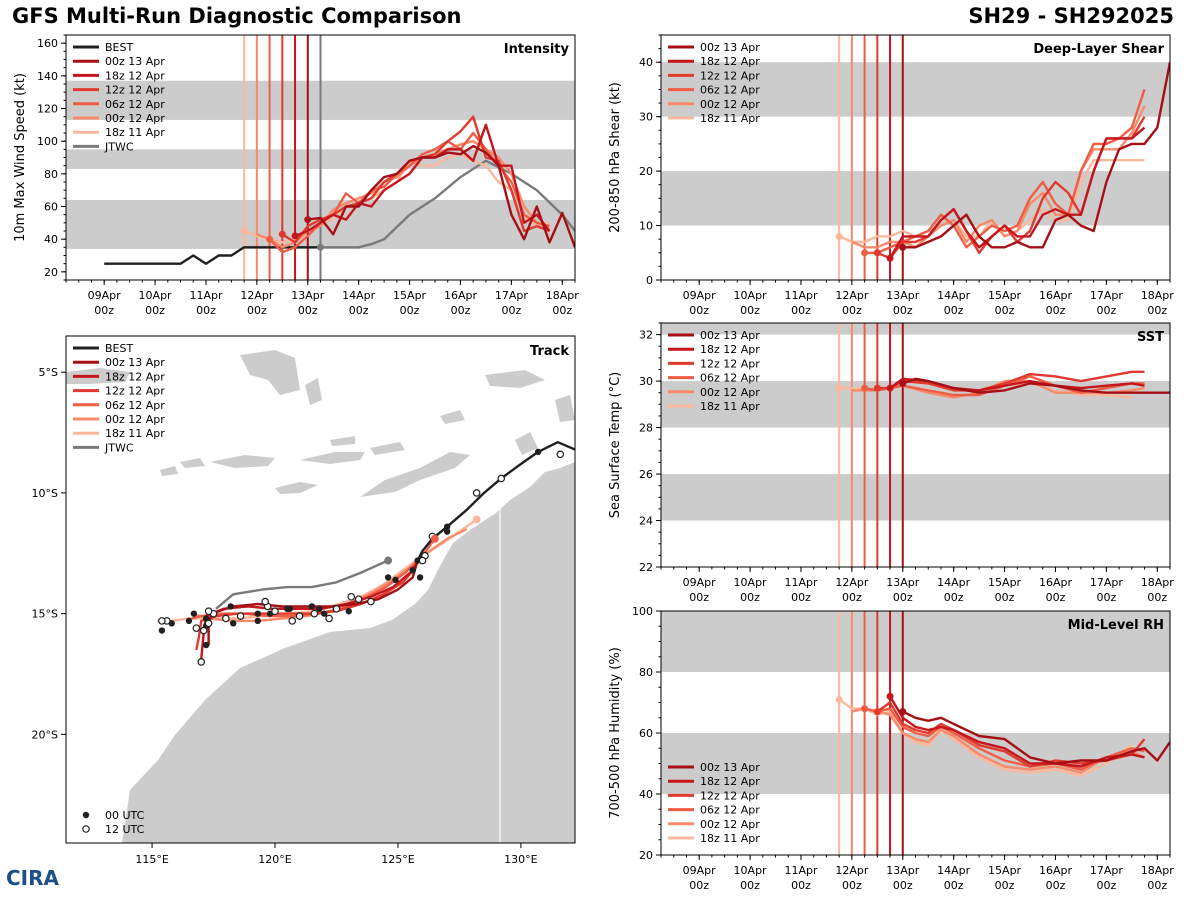 The width and height of the screenshot is (1200, 900). Describe the element at coordinates (206, 295) in the screenshot. I see `intensity-xtick-label: 11Apr` at that location.